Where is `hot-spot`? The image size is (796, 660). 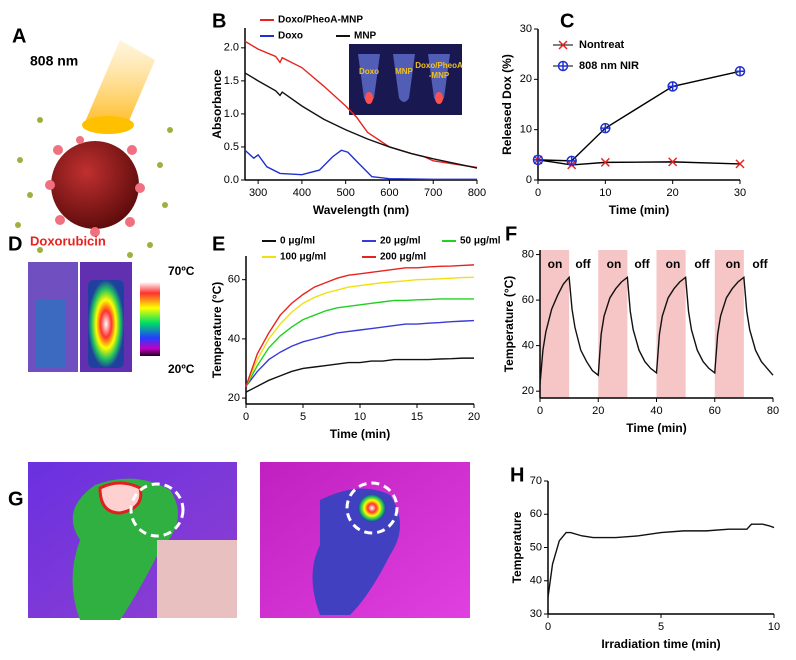 hot-spot is located at coordinates (372, 508).